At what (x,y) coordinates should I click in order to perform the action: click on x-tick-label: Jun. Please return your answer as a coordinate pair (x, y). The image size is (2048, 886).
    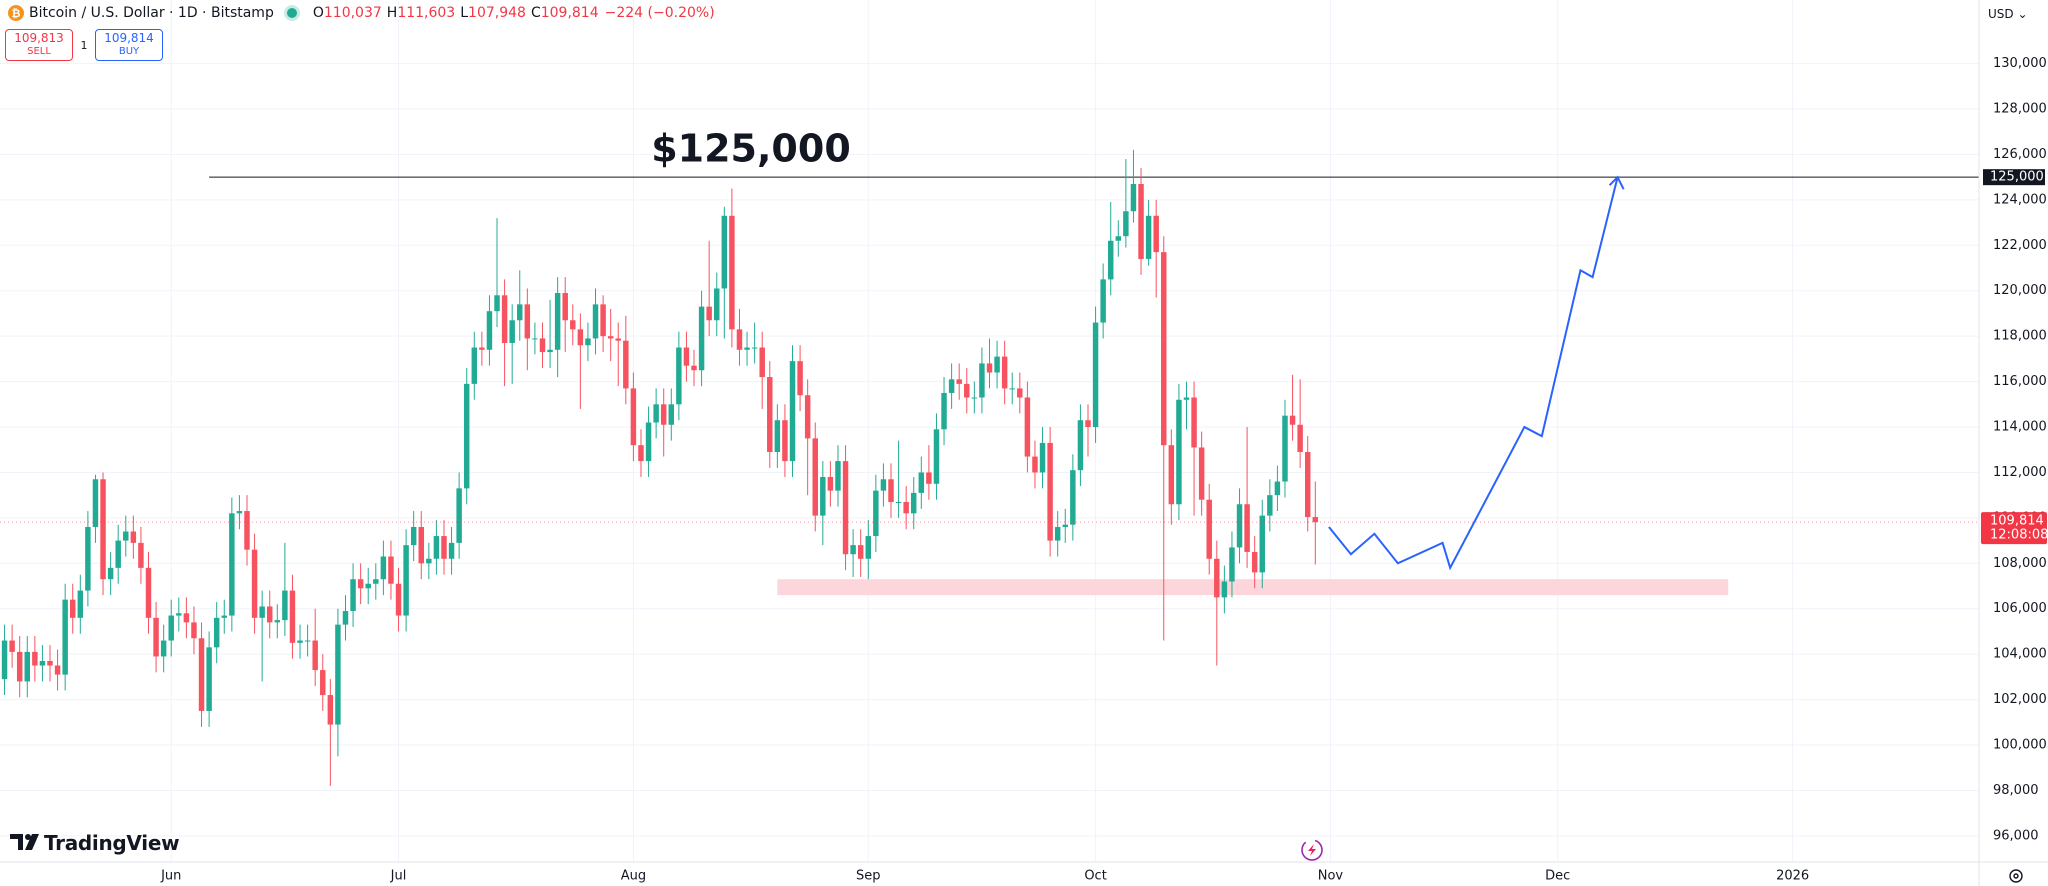
    Looking at the image, I should click on (170, 876).